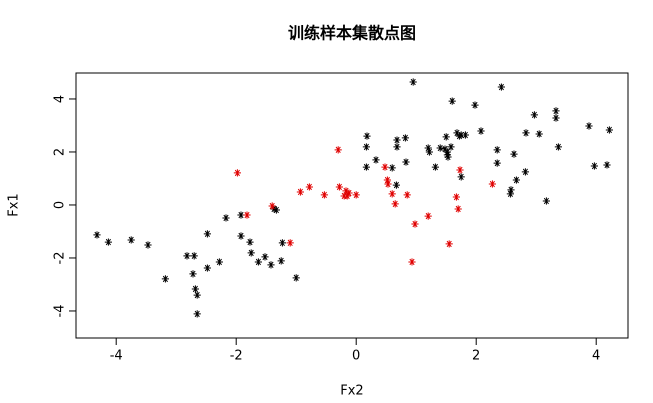 The image size is (653, 403). I want to click on y-tick-label: 0, so click(60, 205).